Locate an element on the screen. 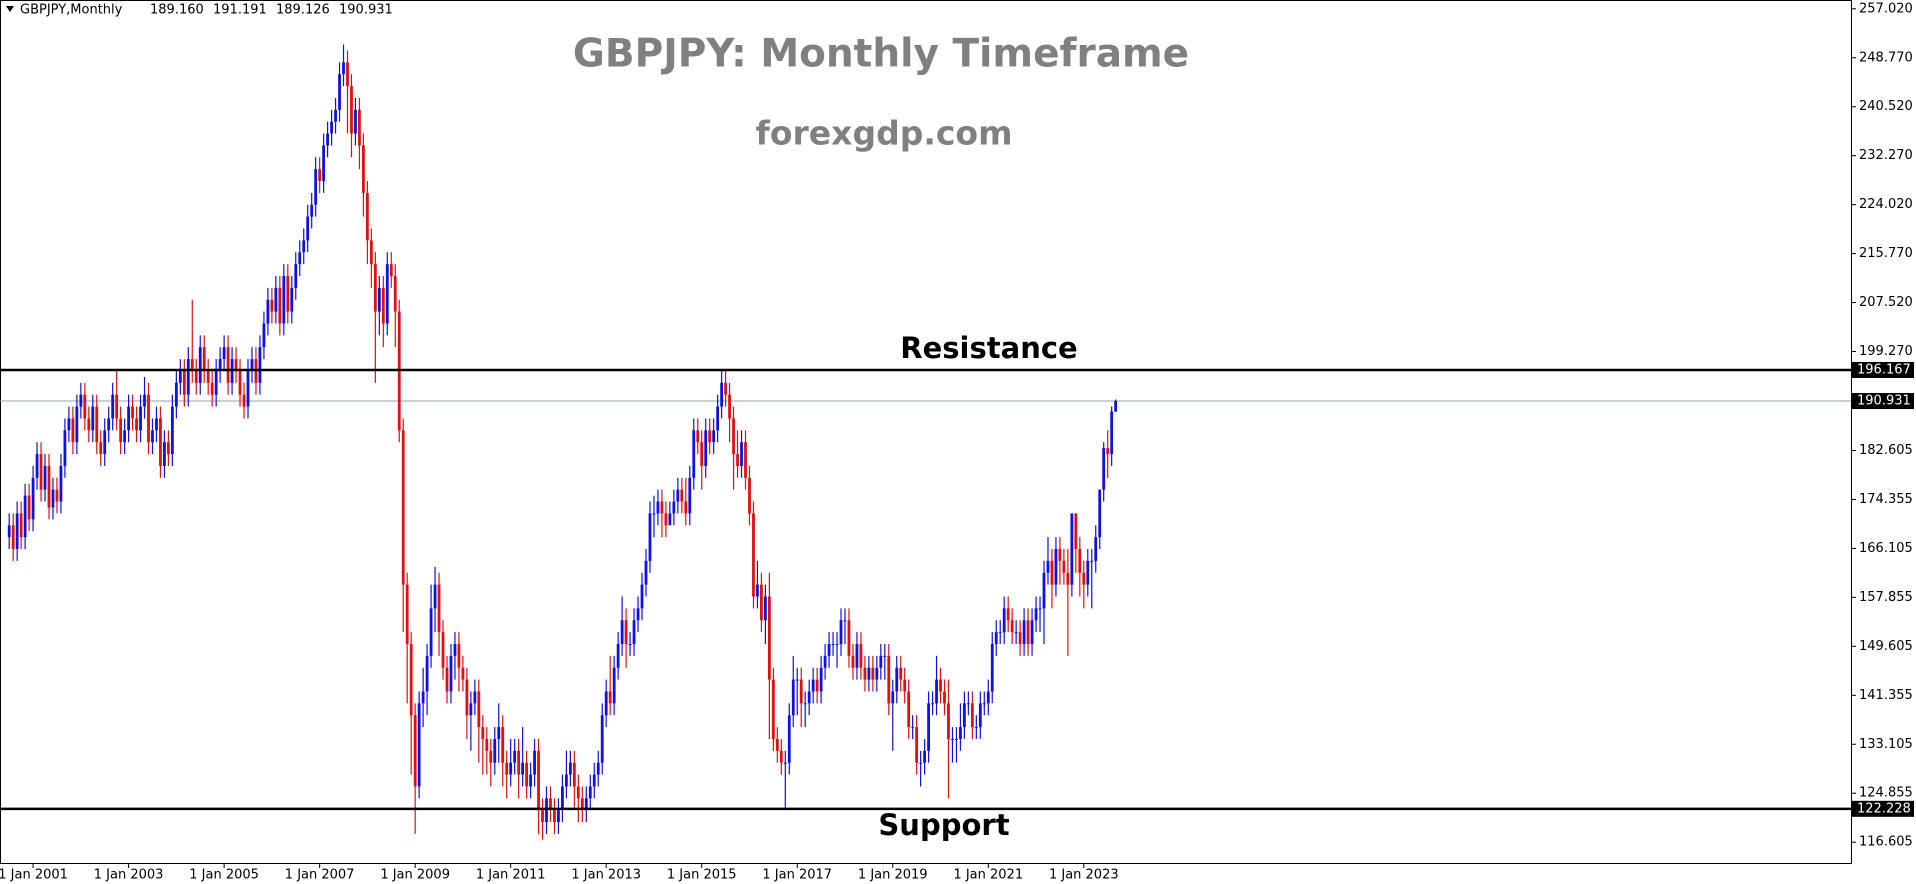 The image size is (1916, 884). quote-value: 191.191 is located at coordinates (240, 10).